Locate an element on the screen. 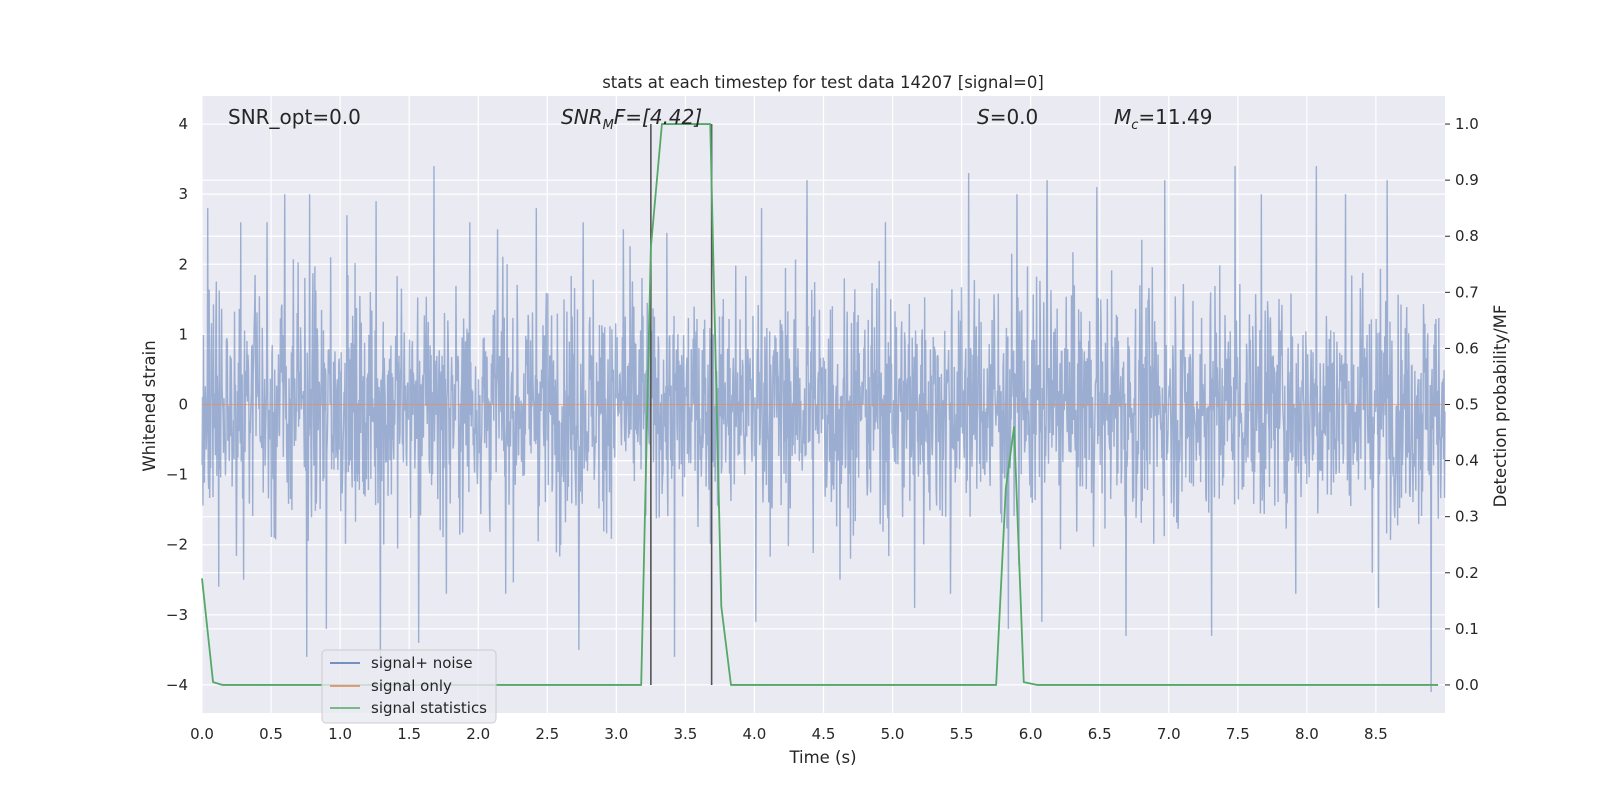 The height and width of the screenshot is (804, 1600). y-left-tick-label: 1 is located at coordinates (183, 334).